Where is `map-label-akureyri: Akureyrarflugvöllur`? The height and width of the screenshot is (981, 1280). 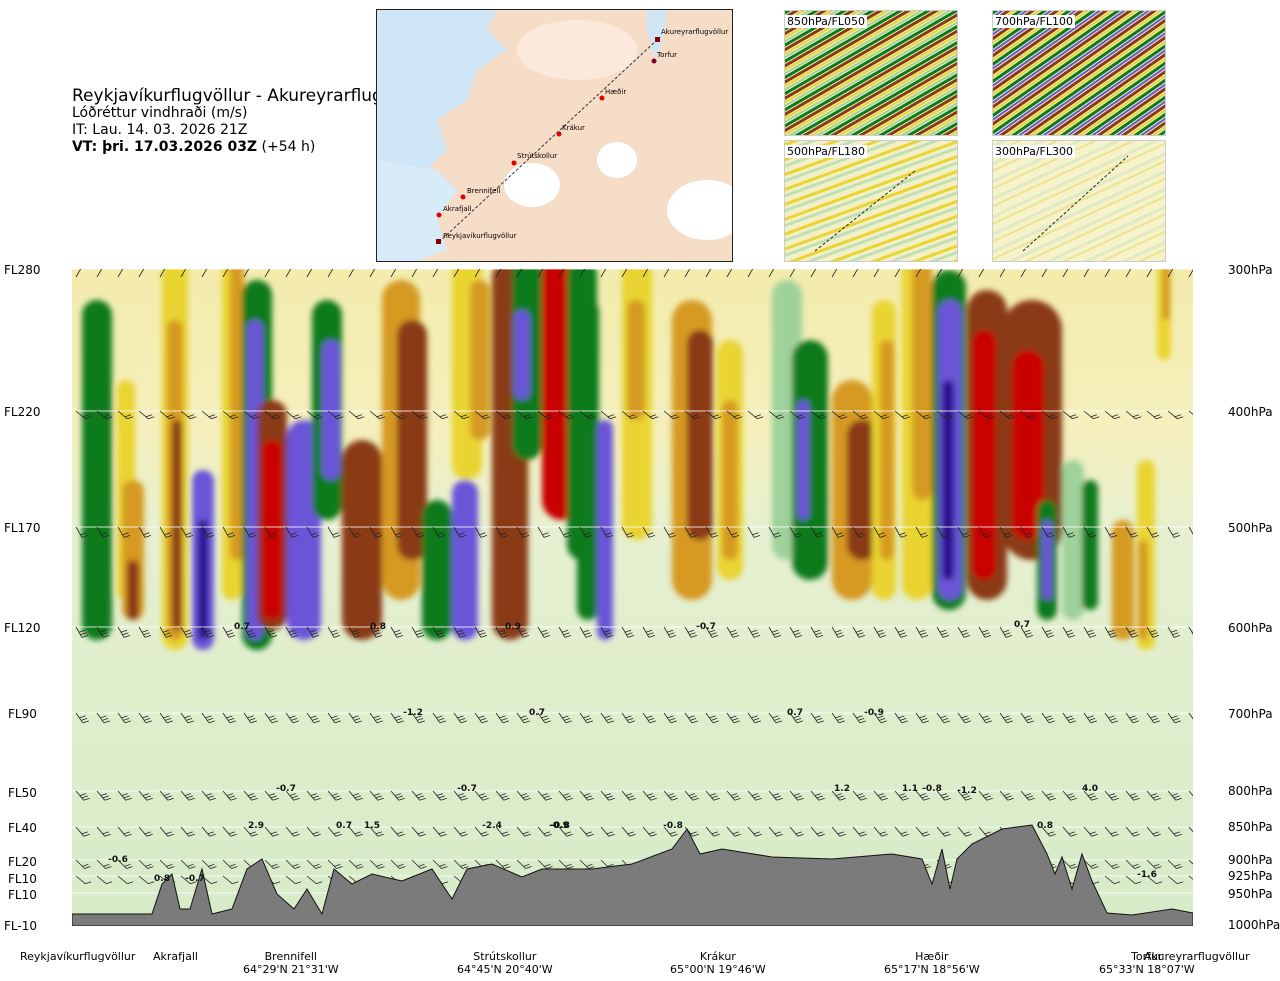 map-label-akureyri: Akureyrarflugvöllur is located at coordinates (695, 32).